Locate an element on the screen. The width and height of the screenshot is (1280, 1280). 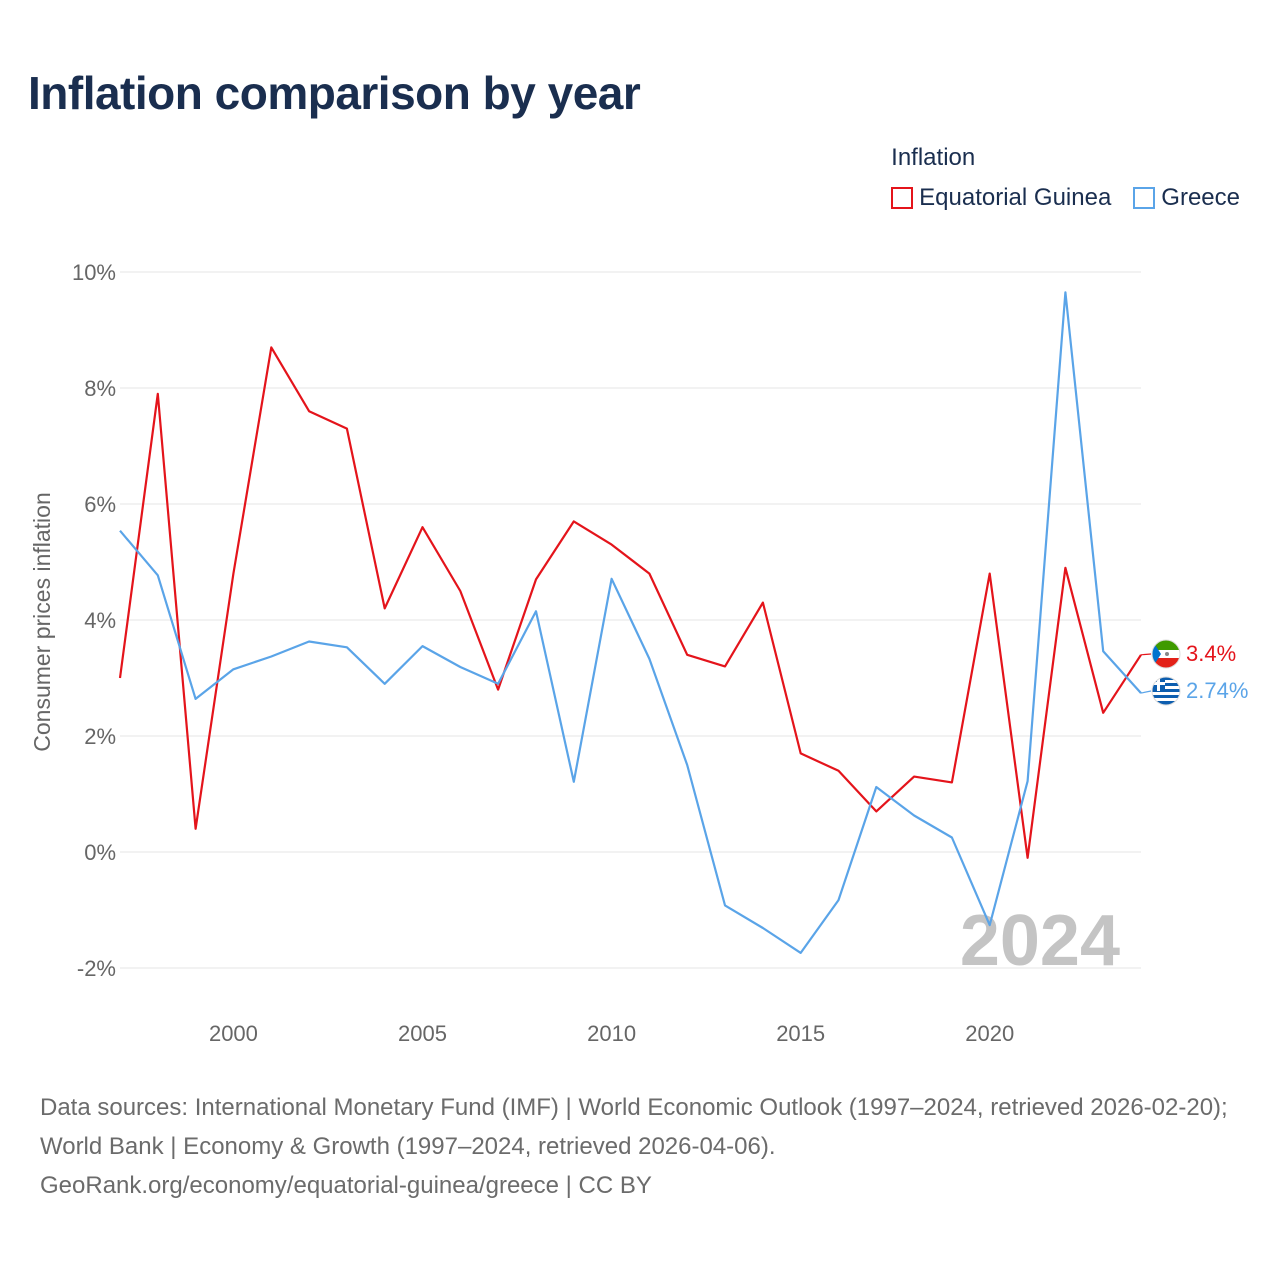
y-tick-label: 4% is located at coordinates (100, 620).